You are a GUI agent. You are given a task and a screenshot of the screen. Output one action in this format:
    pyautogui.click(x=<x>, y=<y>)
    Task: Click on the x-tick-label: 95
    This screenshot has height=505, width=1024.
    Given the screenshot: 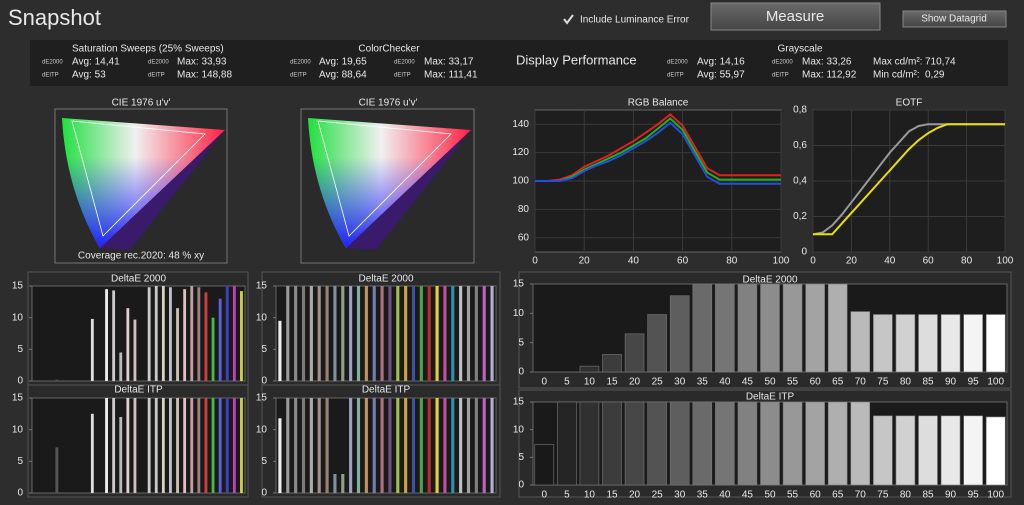 What is the action you would take?
    pyautogui.click(x=974, y=382)
    